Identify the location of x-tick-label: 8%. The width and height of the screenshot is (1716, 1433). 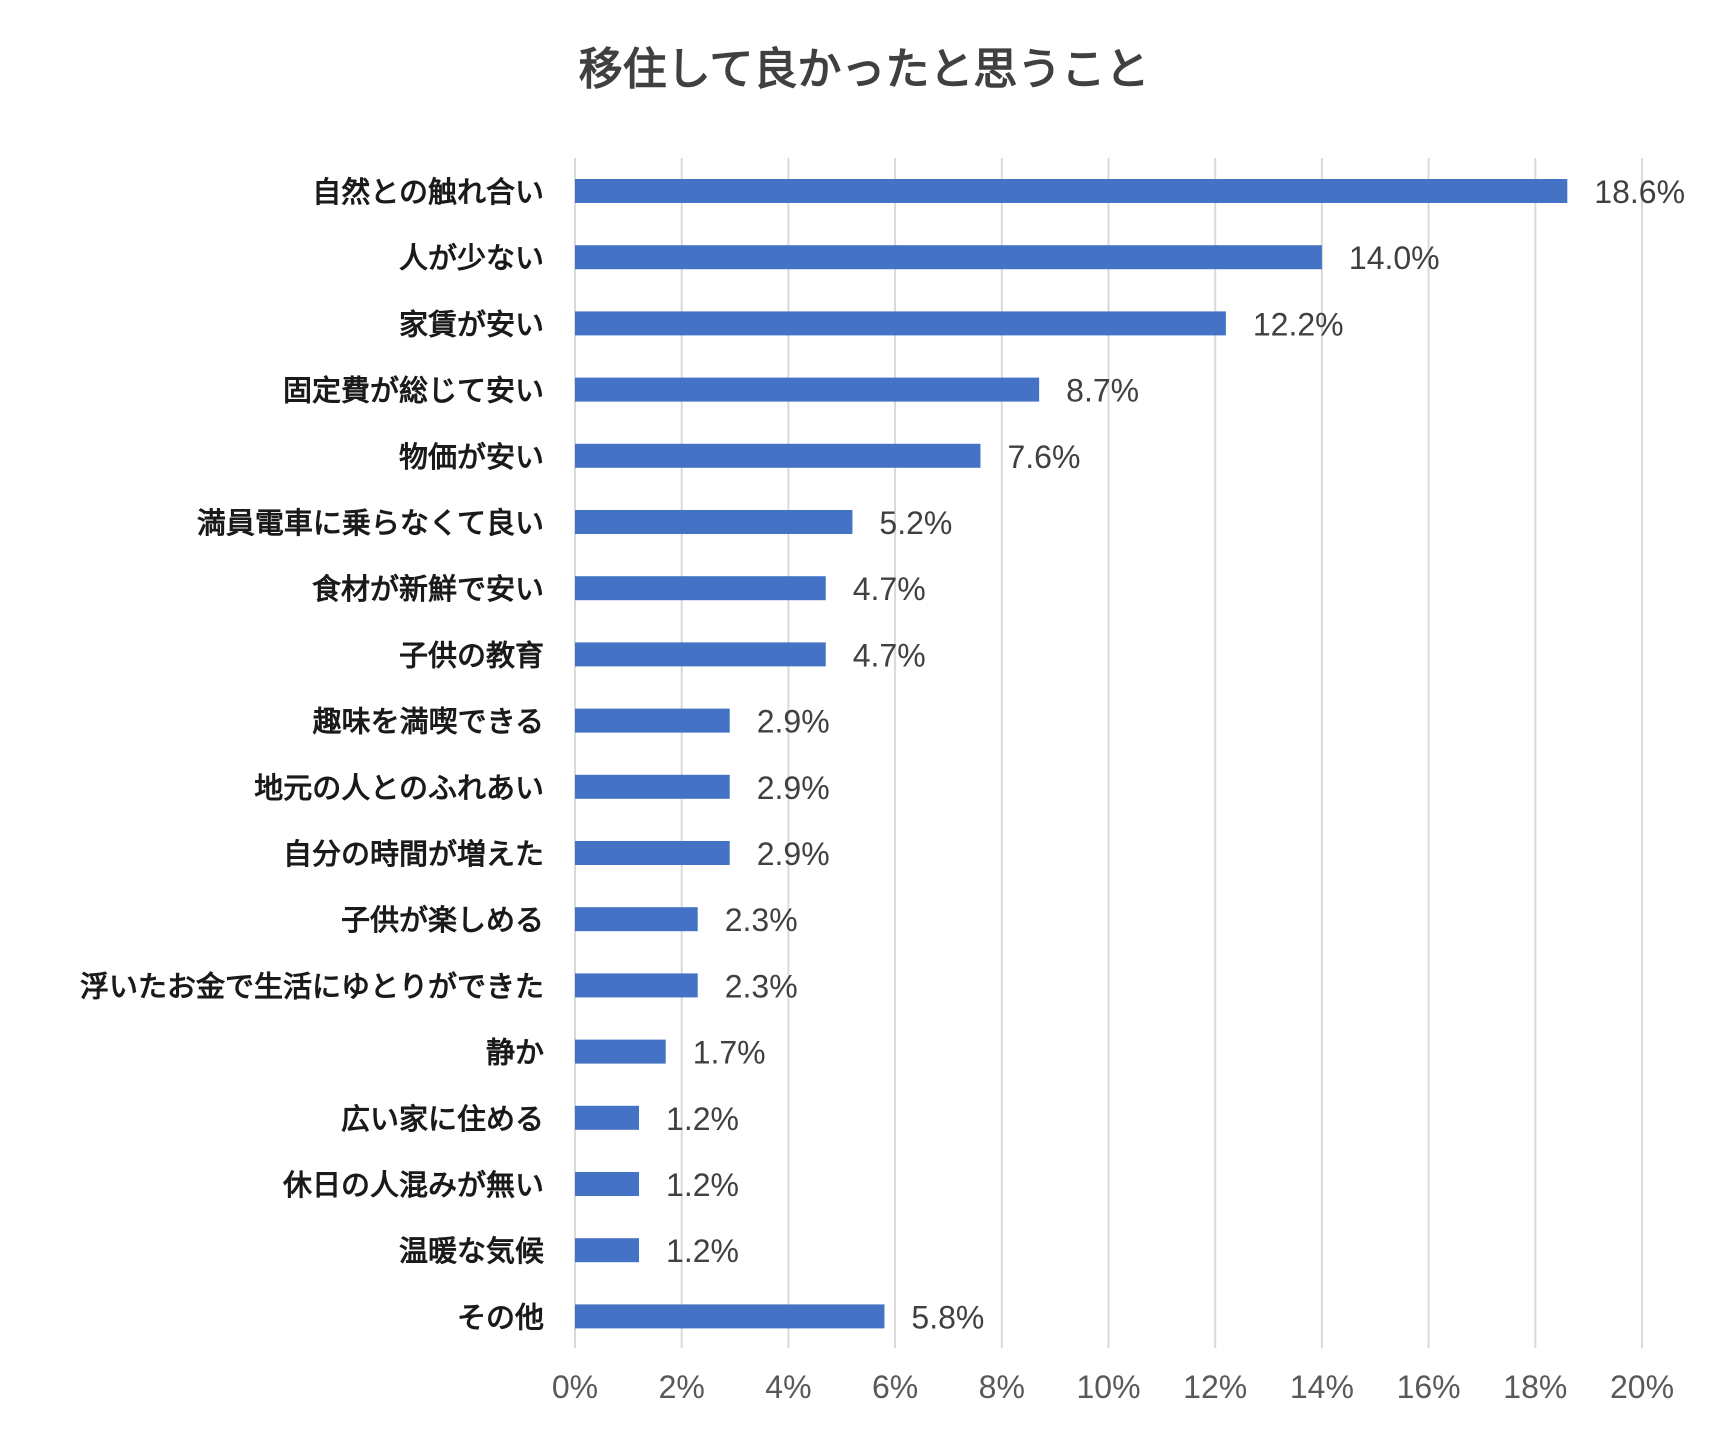
(1002, 1387).